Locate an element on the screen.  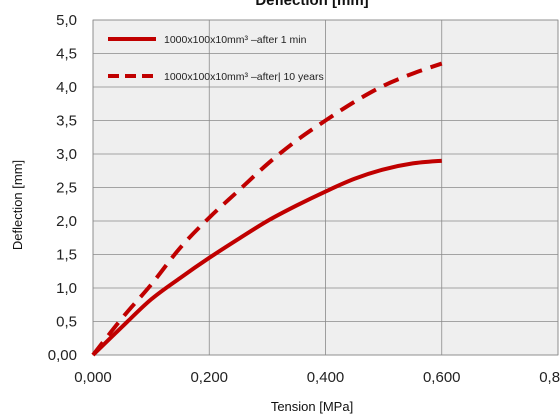
chart-title: Deflection [mm] is located at coordinates (311, 4).